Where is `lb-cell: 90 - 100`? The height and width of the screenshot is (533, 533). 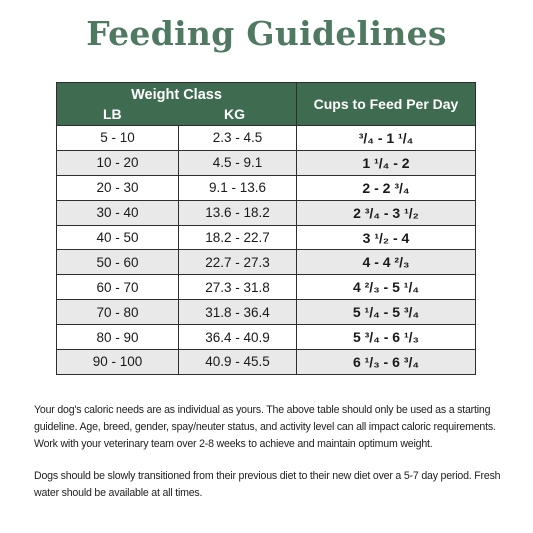 lb-cell: 90 - 100 is located at coordinates (117, 362).